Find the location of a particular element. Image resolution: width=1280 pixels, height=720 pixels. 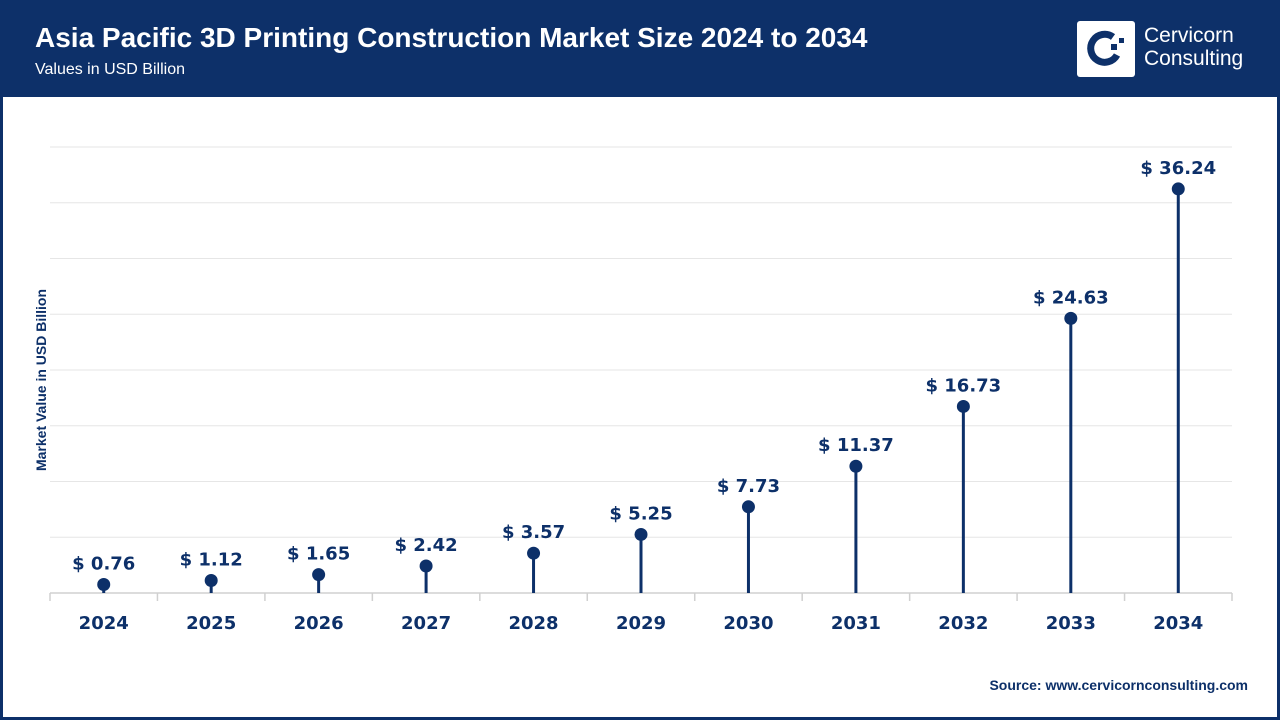

x-tick-label: 2024 is located at coordinates (104, 623).